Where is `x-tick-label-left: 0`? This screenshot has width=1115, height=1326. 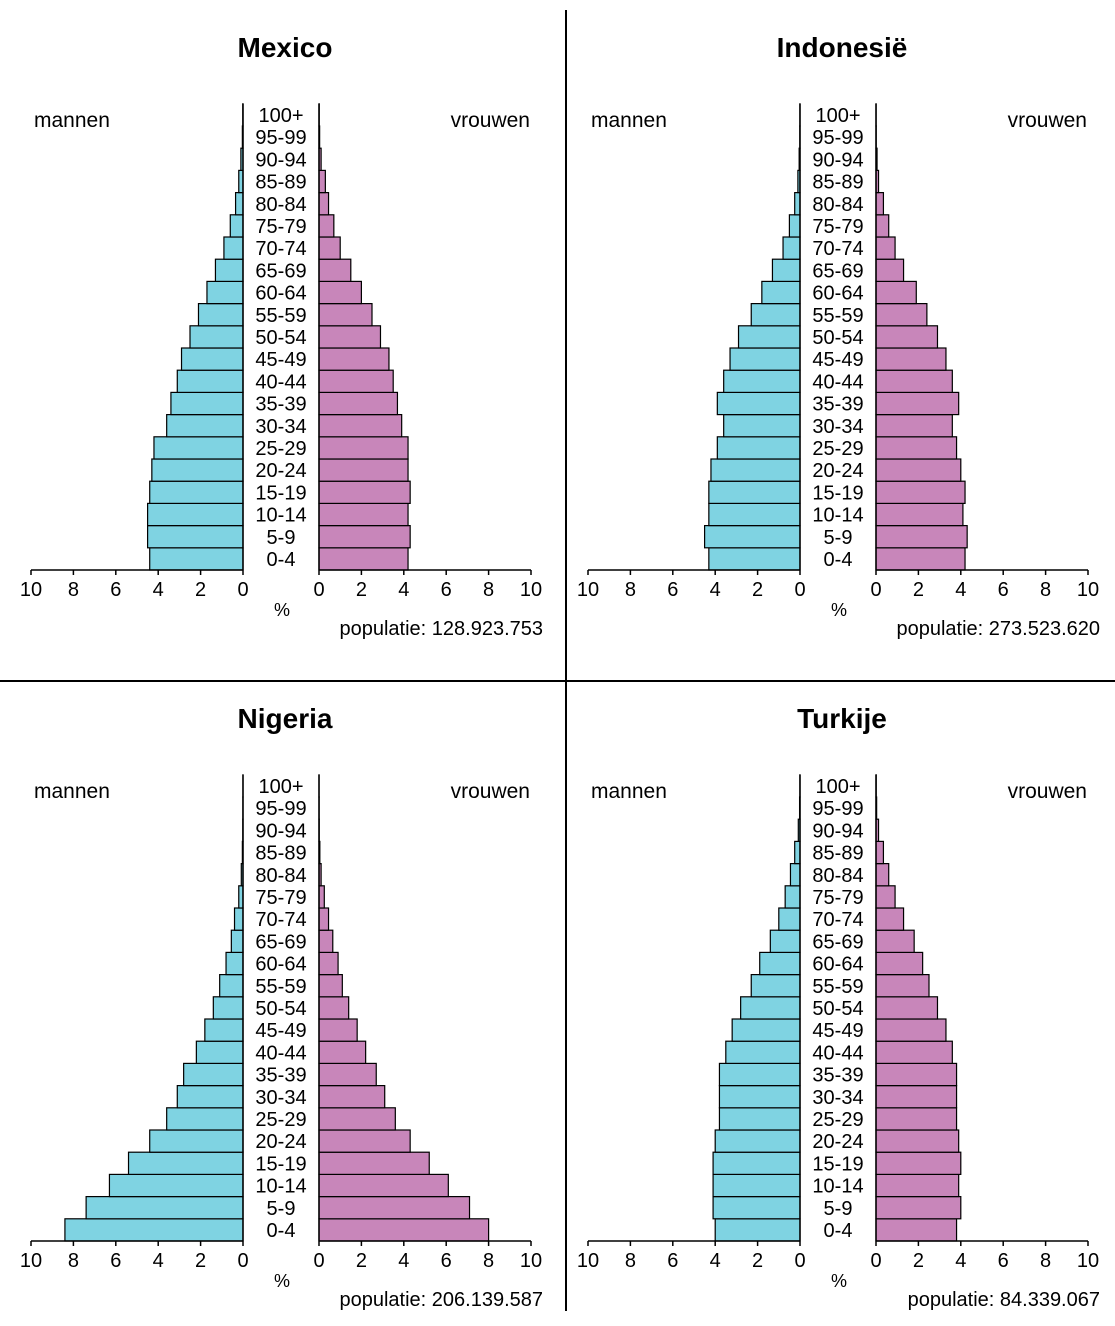
x-tick-label-left: 0 is located at coordinates (242, 590).